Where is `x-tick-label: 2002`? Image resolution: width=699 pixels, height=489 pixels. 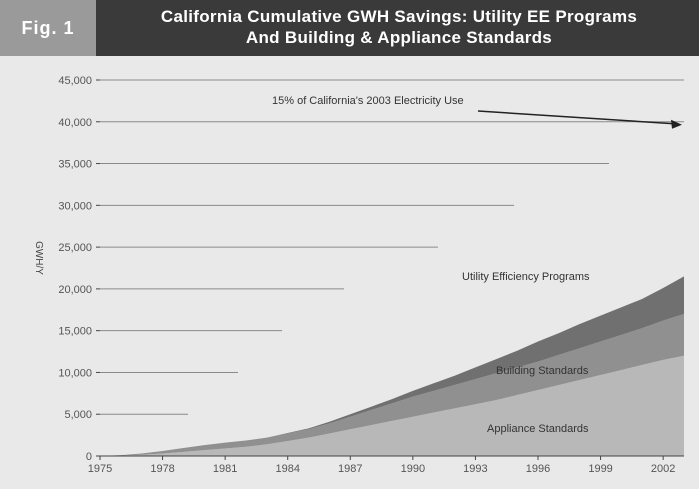
x-tick-label: 2002 is located at coordinates (663, 469).